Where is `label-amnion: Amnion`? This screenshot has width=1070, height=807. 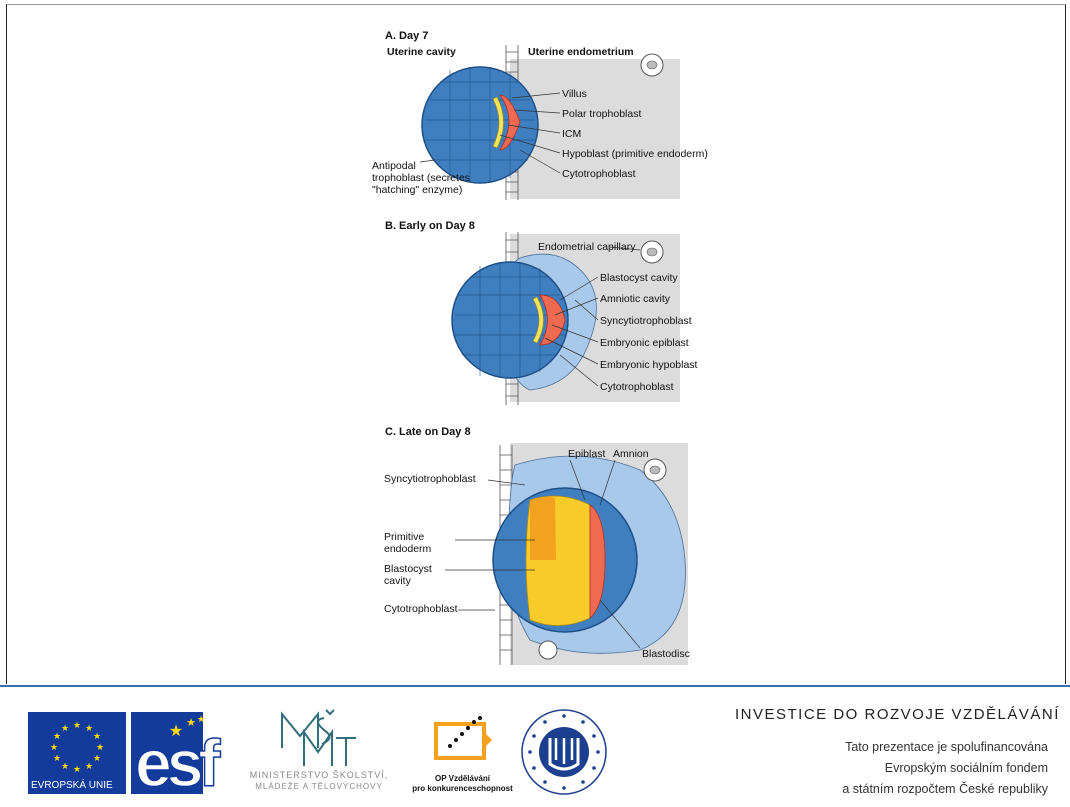 label-amnion: Amnion is located at coordinates (631, 454).